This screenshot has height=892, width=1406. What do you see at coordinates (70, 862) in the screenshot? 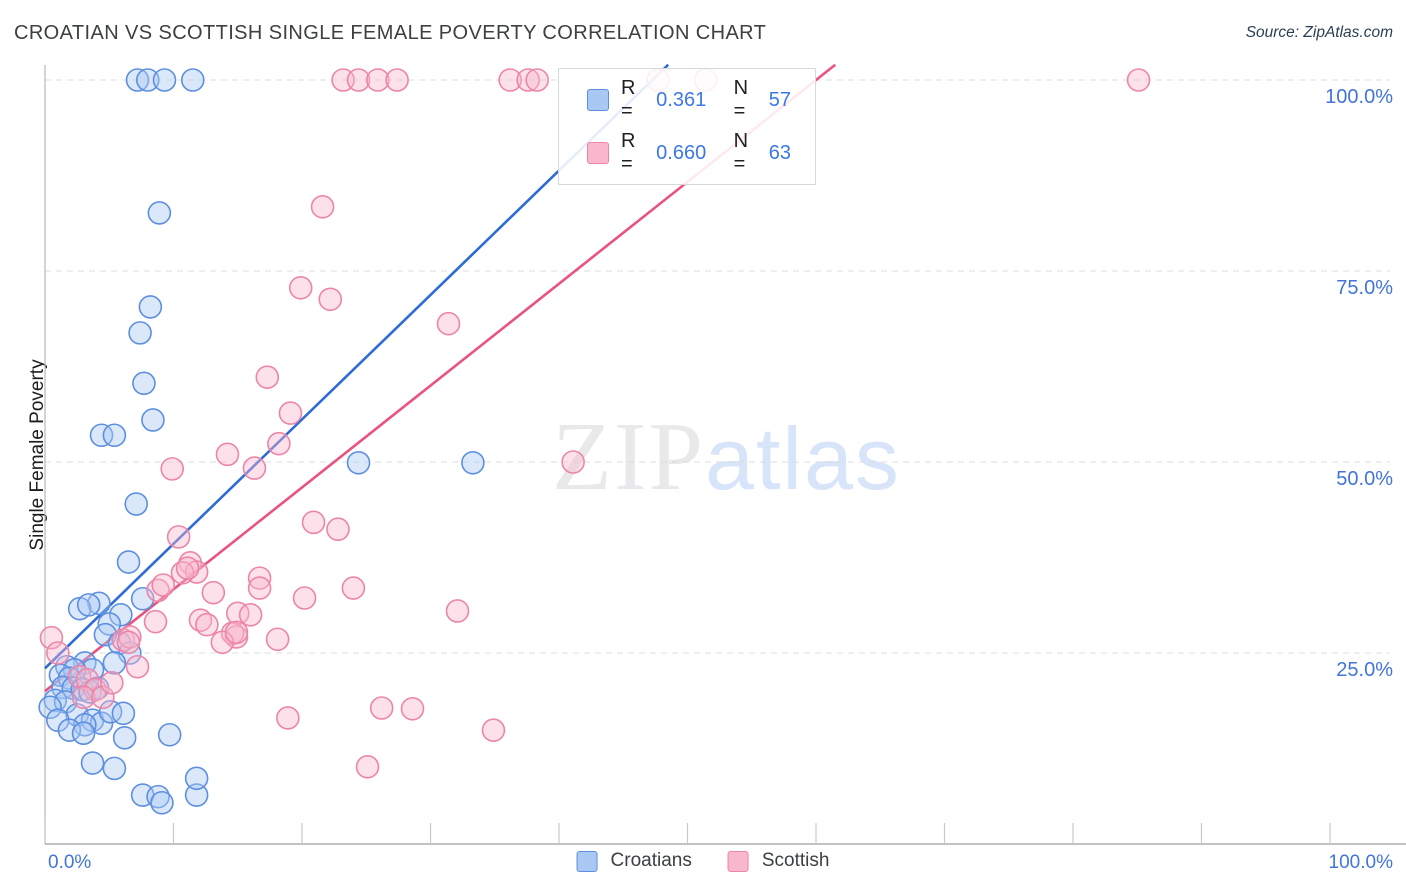
I see `x-tick-0: 0.0%` at bounding box center [70, 862].